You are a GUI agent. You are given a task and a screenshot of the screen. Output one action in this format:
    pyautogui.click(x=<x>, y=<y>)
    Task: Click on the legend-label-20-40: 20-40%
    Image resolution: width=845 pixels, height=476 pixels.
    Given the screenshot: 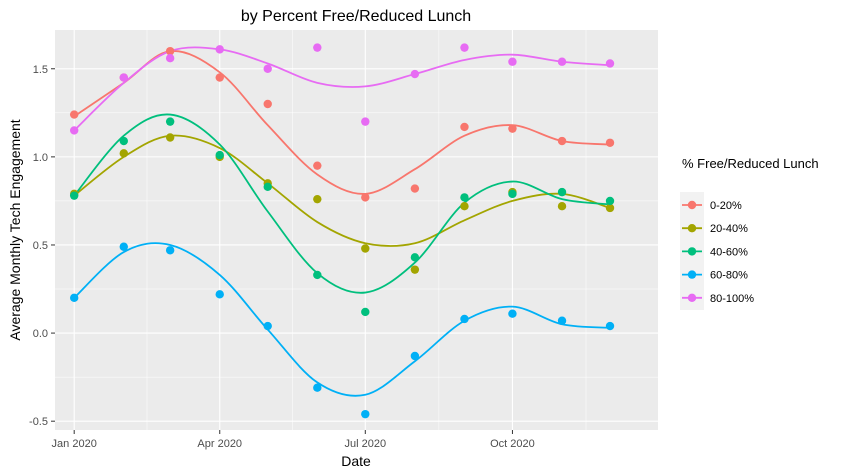 What is the action you would take?
    pyautogui.click(x=729, y=229)
    